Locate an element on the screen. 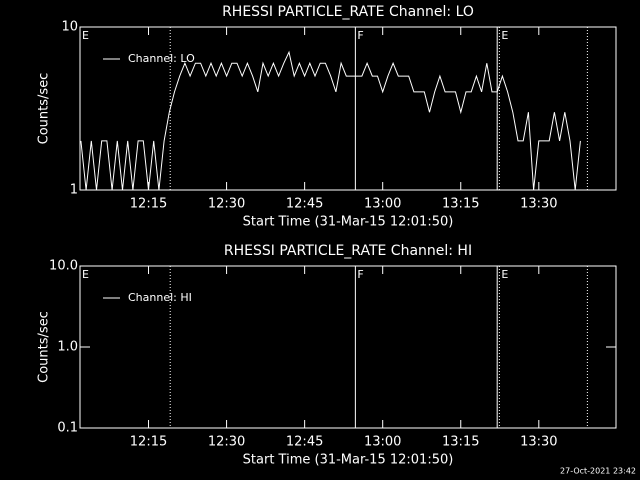 Image resolution: width=640 pixels, height=480 pixels. y-tick-label: 10.0 is located at coordinates (63, 266).